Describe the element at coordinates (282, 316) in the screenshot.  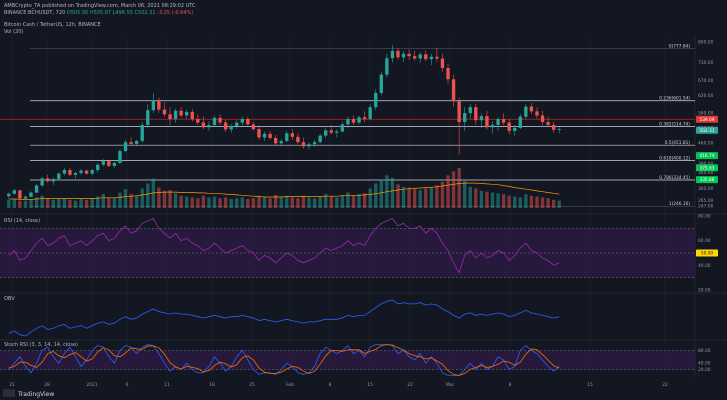
I see `obv-pane: OBV` at that location.